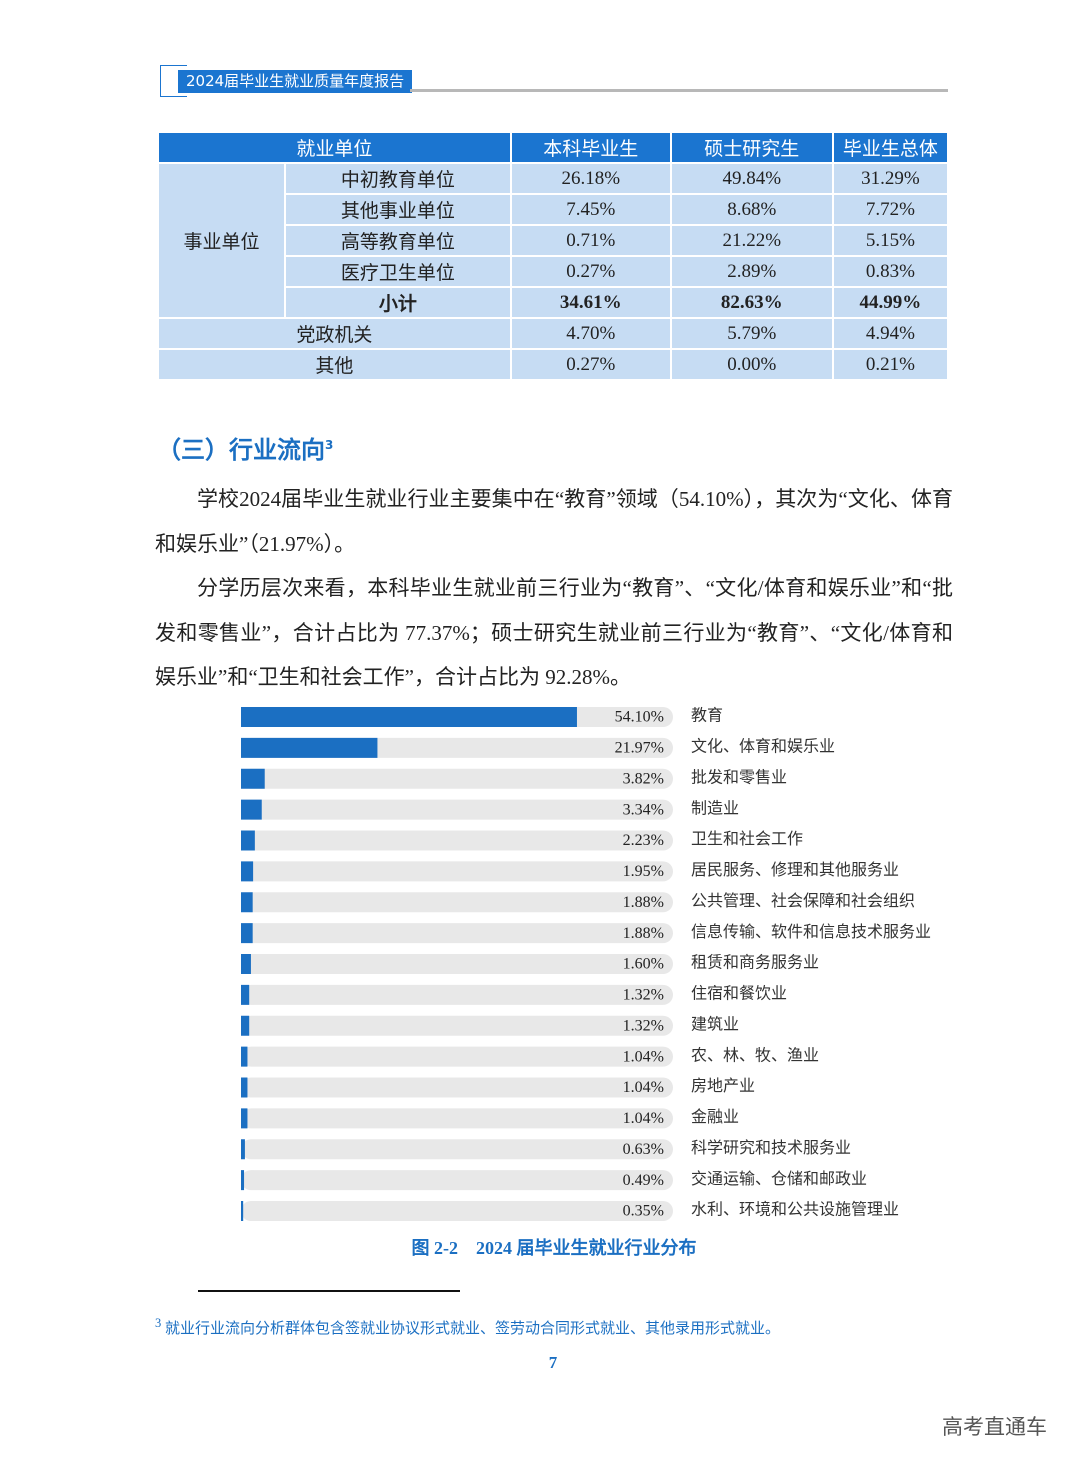 The image size is (1080, 1465). What do you see at coordinates (751, 147) in the screenshot?
I see `table-header: 硕士研究生` at bounding box center [751, 147].